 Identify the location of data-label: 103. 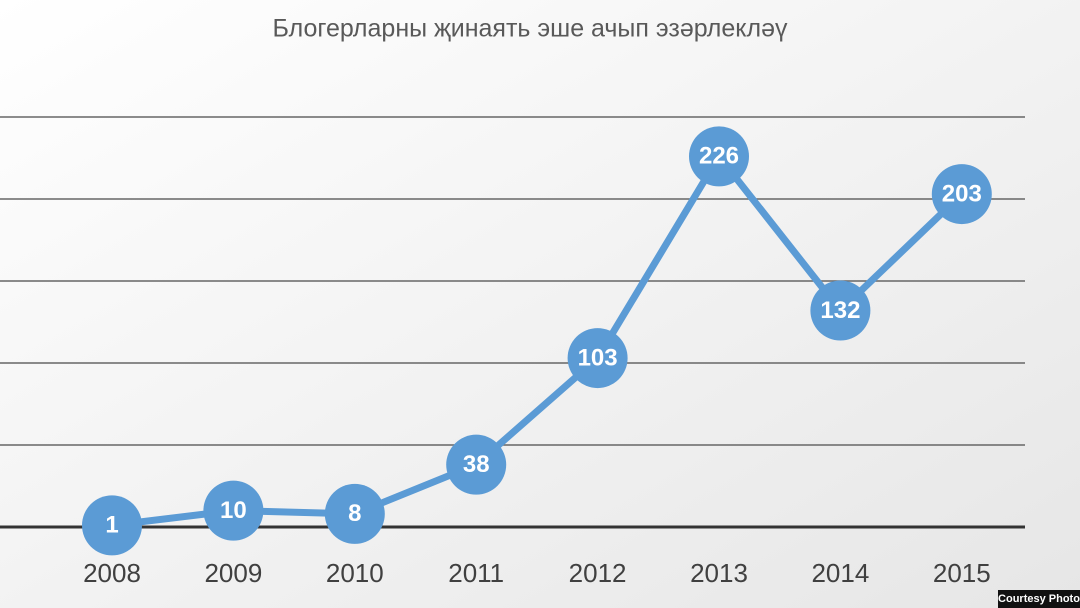
(598, 357).